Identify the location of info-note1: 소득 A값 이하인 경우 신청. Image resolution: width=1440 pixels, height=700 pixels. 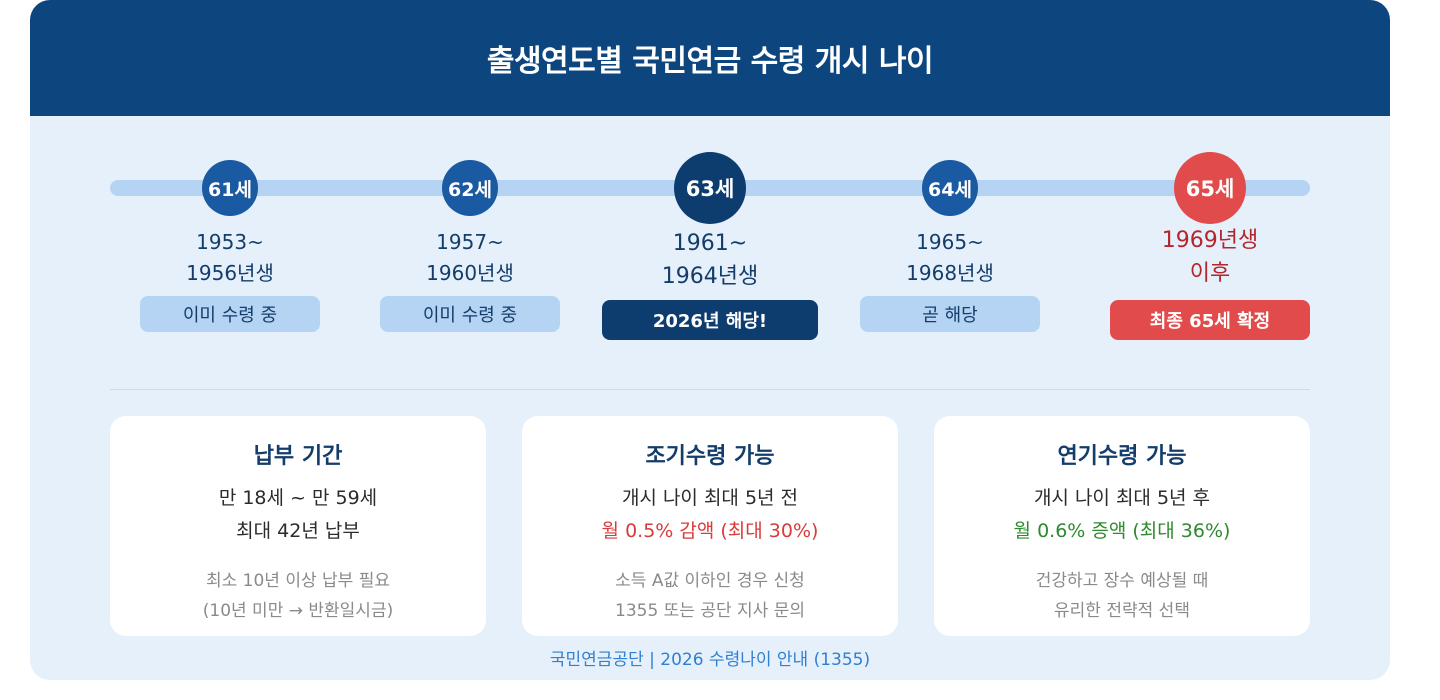
(710, 581).